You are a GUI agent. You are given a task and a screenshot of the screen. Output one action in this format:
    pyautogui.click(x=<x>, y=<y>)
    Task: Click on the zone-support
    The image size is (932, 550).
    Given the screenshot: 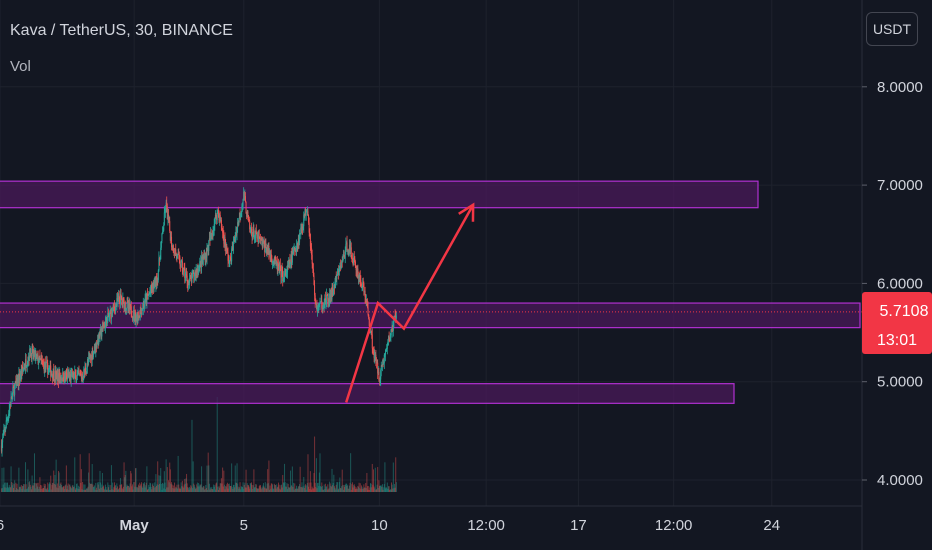 What is the action you would take?
    pyautogui.click(x=367, y=393)
    